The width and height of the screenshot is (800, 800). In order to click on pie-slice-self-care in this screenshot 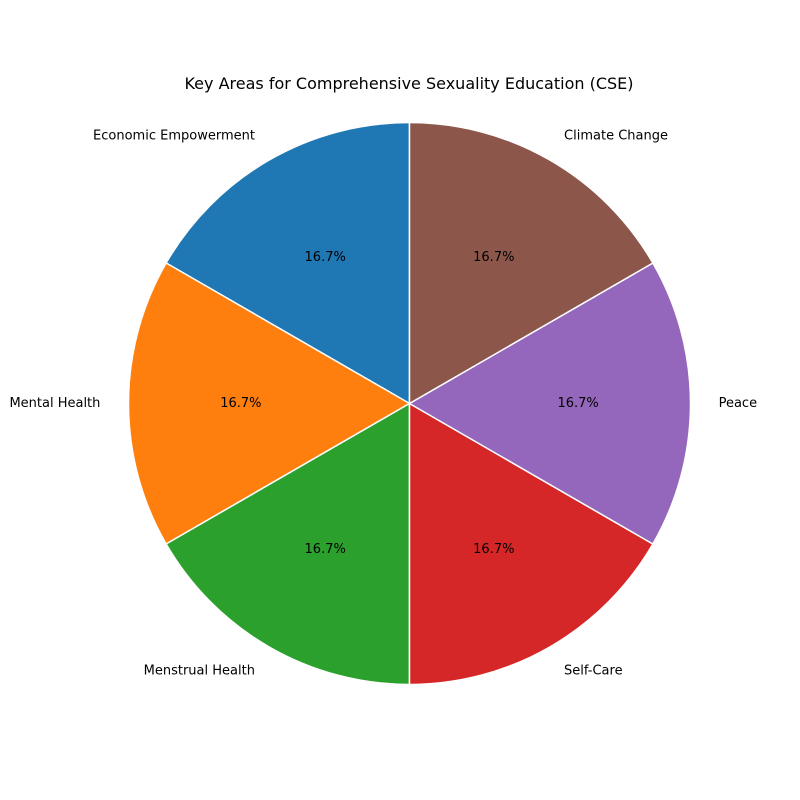, I will do `click(531, 544)`.